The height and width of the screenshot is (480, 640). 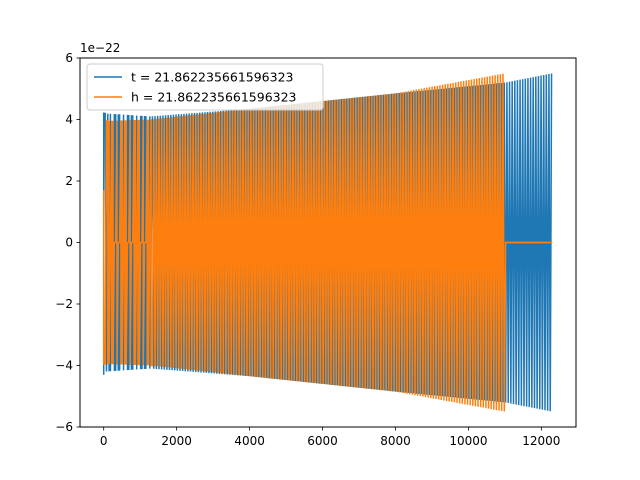 I want to click on y-tick-label: 6, so click(x=69, y=58).